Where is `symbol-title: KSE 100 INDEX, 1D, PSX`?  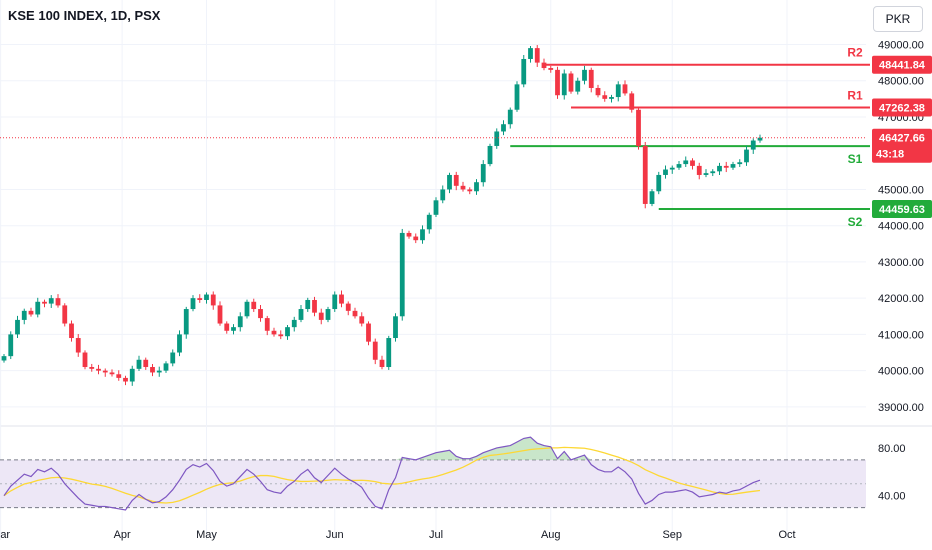
symbol-title: KSE 100 INDEX, 1D, PSX is located at coordinates (84, 15).